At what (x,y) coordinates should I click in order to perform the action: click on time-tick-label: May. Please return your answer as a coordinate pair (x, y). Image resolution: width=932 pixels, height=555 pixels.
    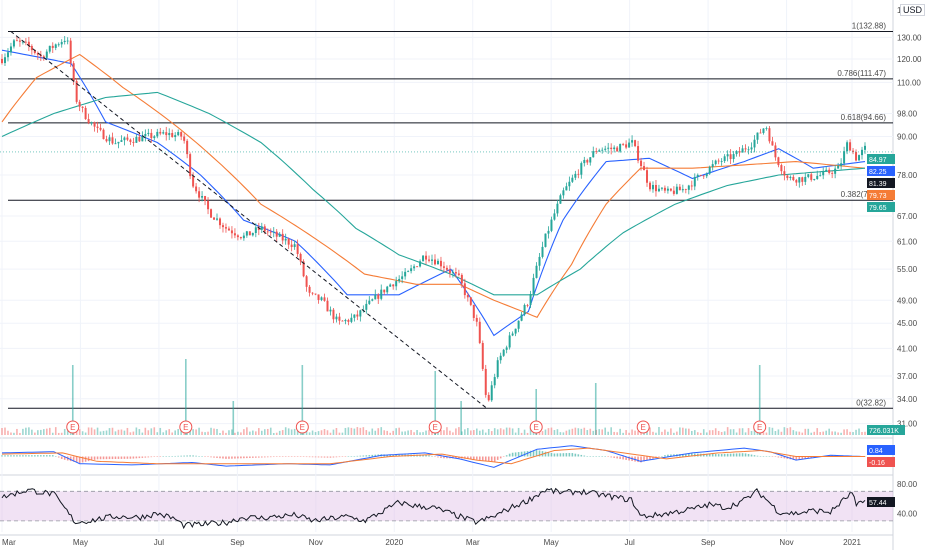
    Looking at the image, I should click on (551, 542).